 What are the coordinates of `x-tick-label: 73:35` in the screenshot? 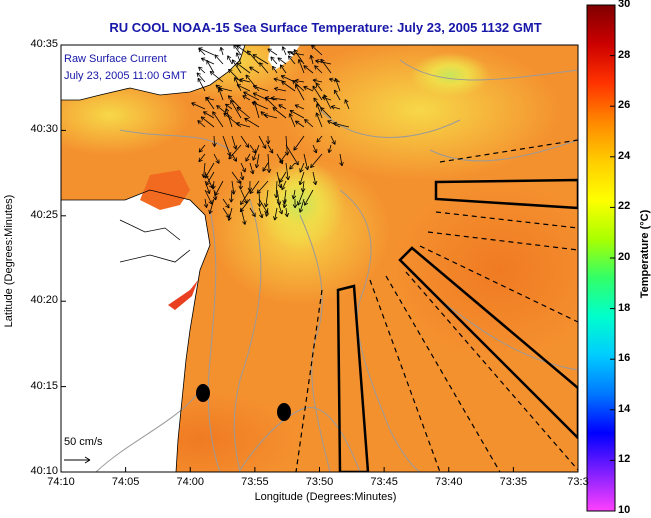 It's located at (513, 482).